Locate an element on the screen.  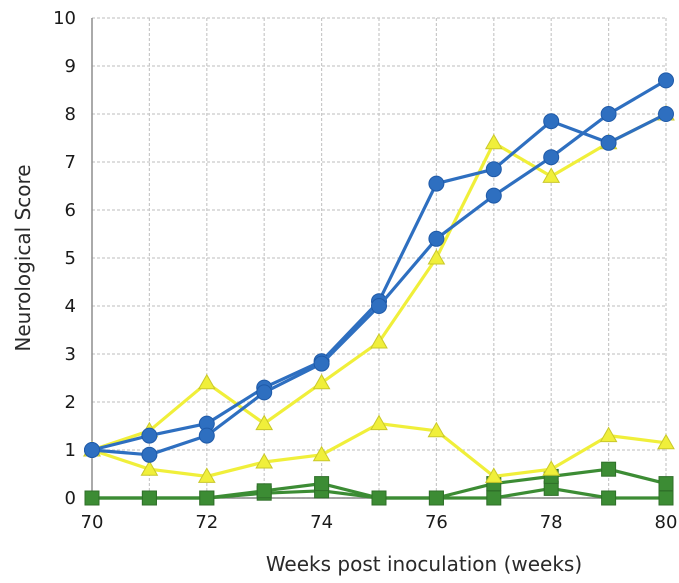
y-tick-label: 4 is located at coordinates (70, 306).